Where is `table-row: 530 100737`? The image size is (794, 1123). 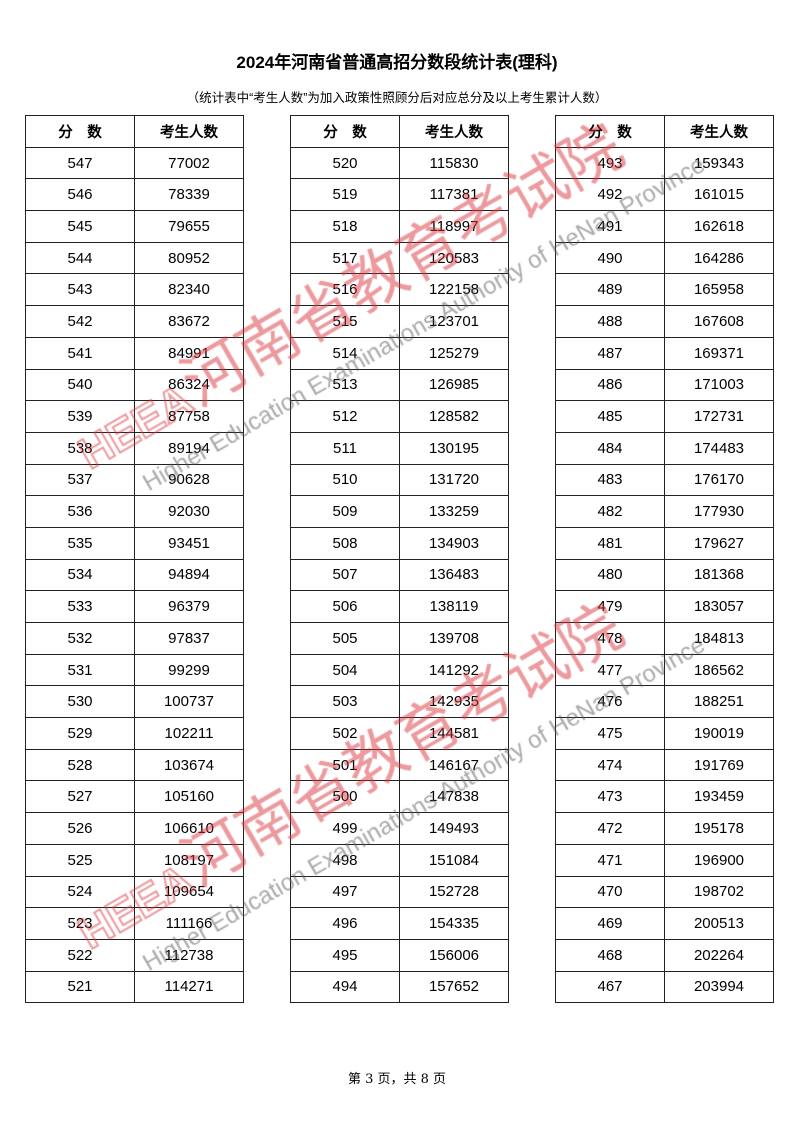 table-row: 530 100737 is located at coordinates (134, 702).